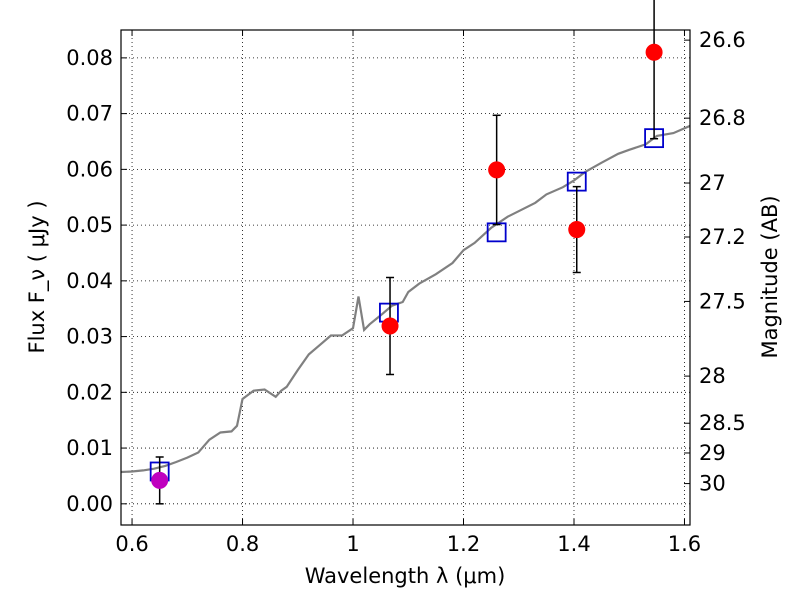  What do you see at coordinates (89, 337) in the screenshot?
I see `y-tick-label: 0.03` at bounding box center [89, 337].